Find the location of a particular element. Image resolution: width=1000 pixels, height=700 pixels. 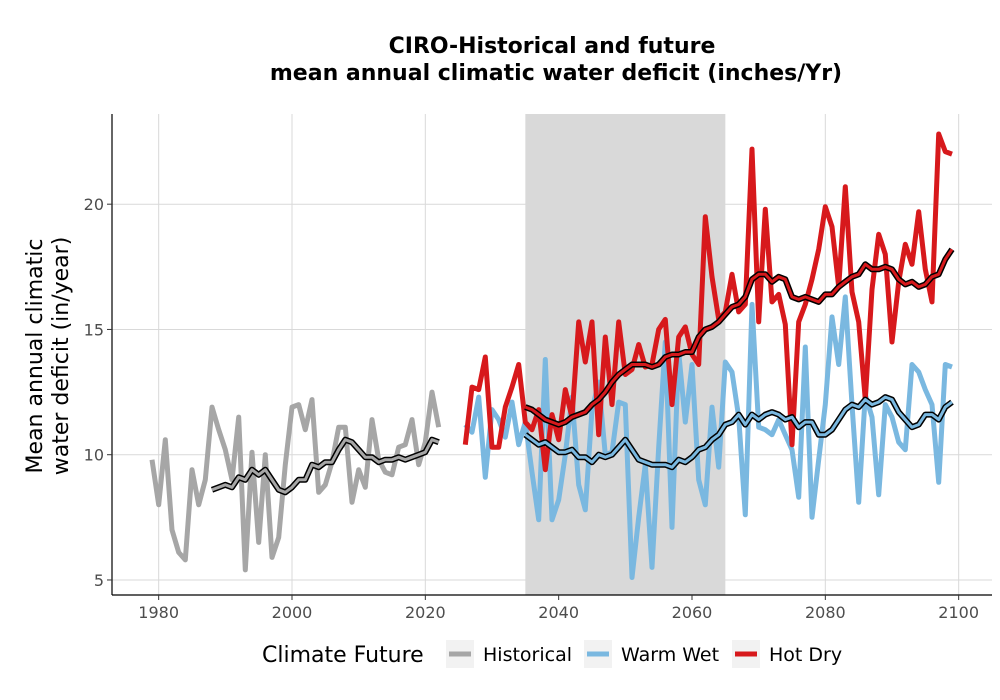

x-tick-label: 2000 is located at coordinates (292, 612).